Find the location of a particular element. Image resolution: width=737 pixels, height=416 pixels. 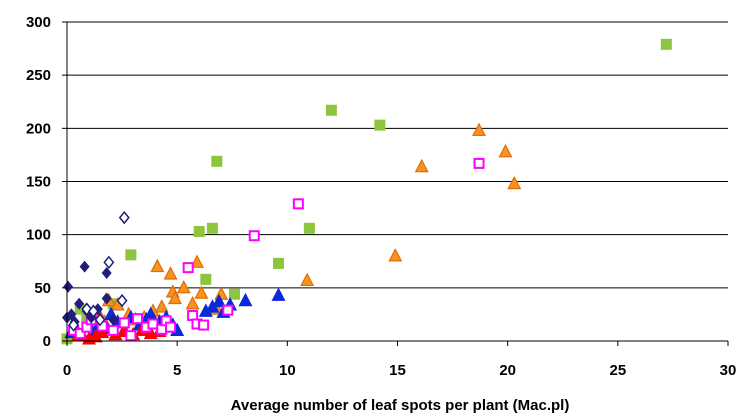

y-tick-label: 300 is located at coordinates (38, 22).